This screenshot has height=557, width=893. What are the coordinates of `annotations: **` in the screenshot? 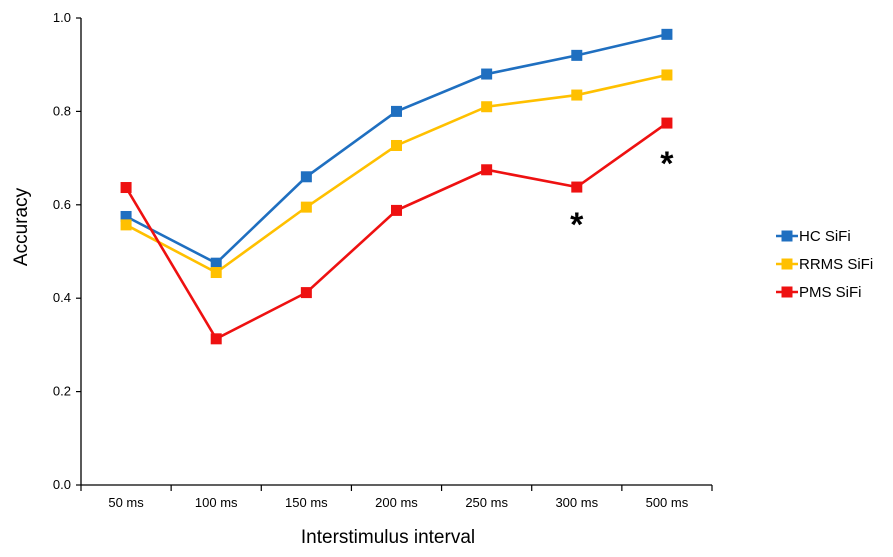 It's located at (622, 194).